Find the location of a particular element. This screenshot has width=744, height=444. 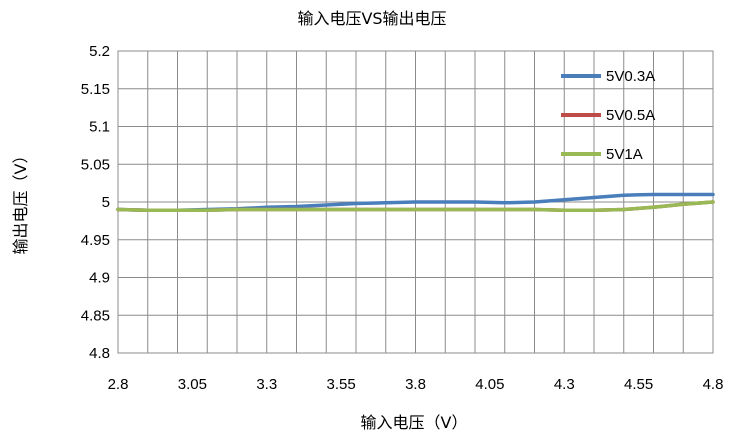

x-axis: 2.8 3.05 3.3 3.55 3.8 4.05 4.3 4.55 4.8 is located at coordinates (416, 384).